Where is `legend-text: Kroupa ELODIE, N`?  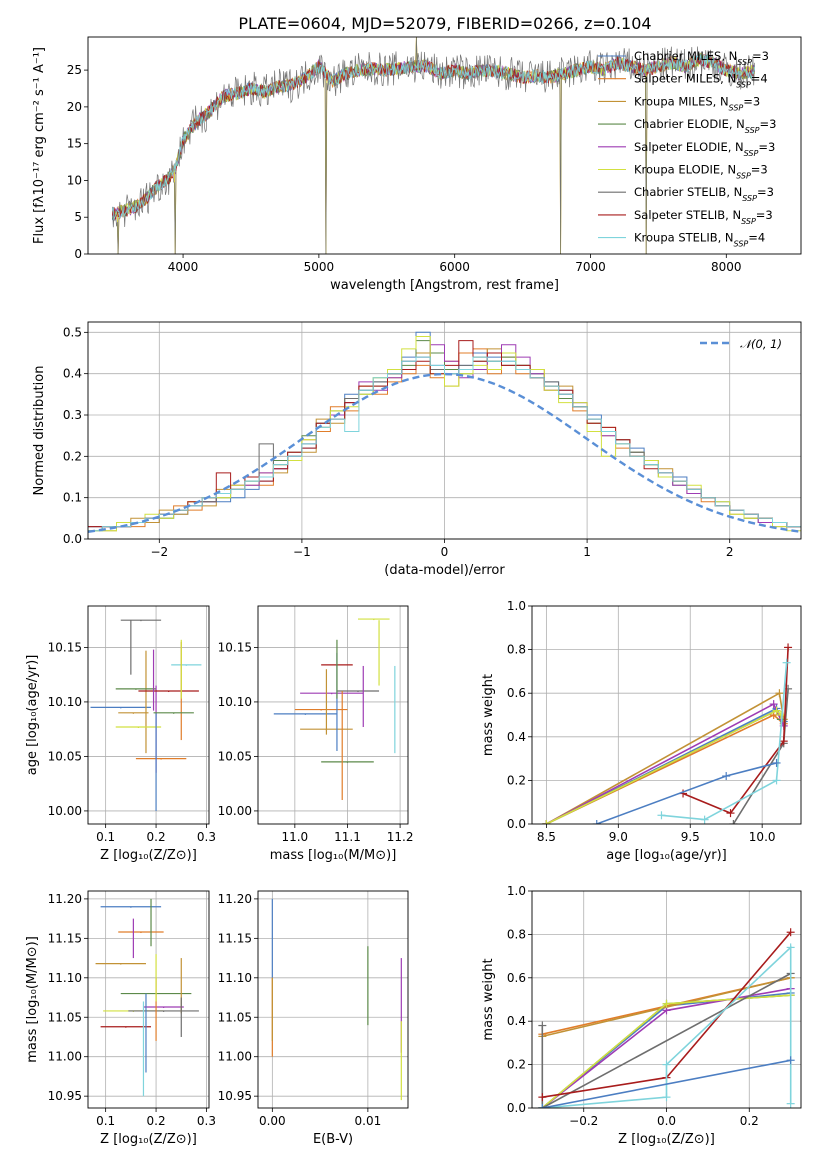
legend-text: Kroupa ELODIE, N is located at coordinates (685, 170).